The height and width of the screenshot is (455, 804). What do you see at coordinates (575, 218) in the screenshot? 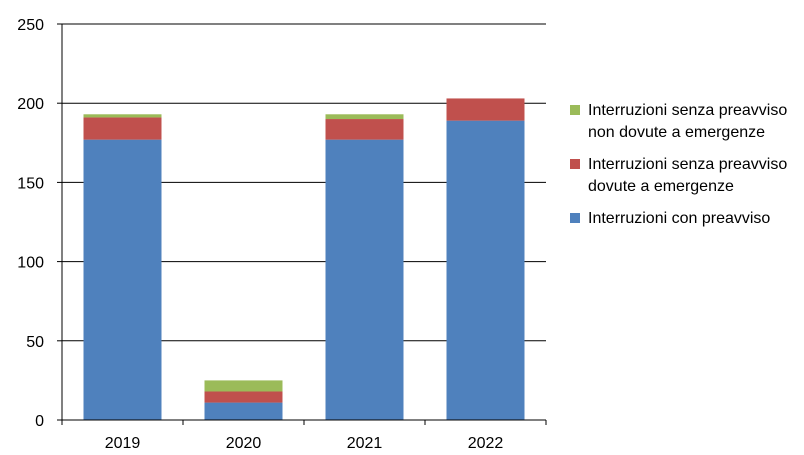
I see `legend-swatch-with-notice` at bounding box center [575, 218].